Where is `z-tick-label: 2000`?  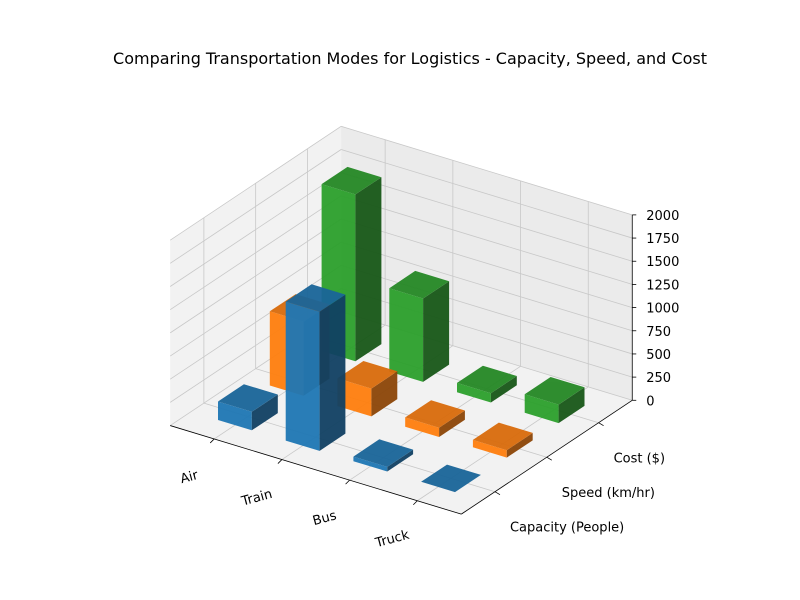
z-tick-label: 2000 is located at coordinates (662, 216).